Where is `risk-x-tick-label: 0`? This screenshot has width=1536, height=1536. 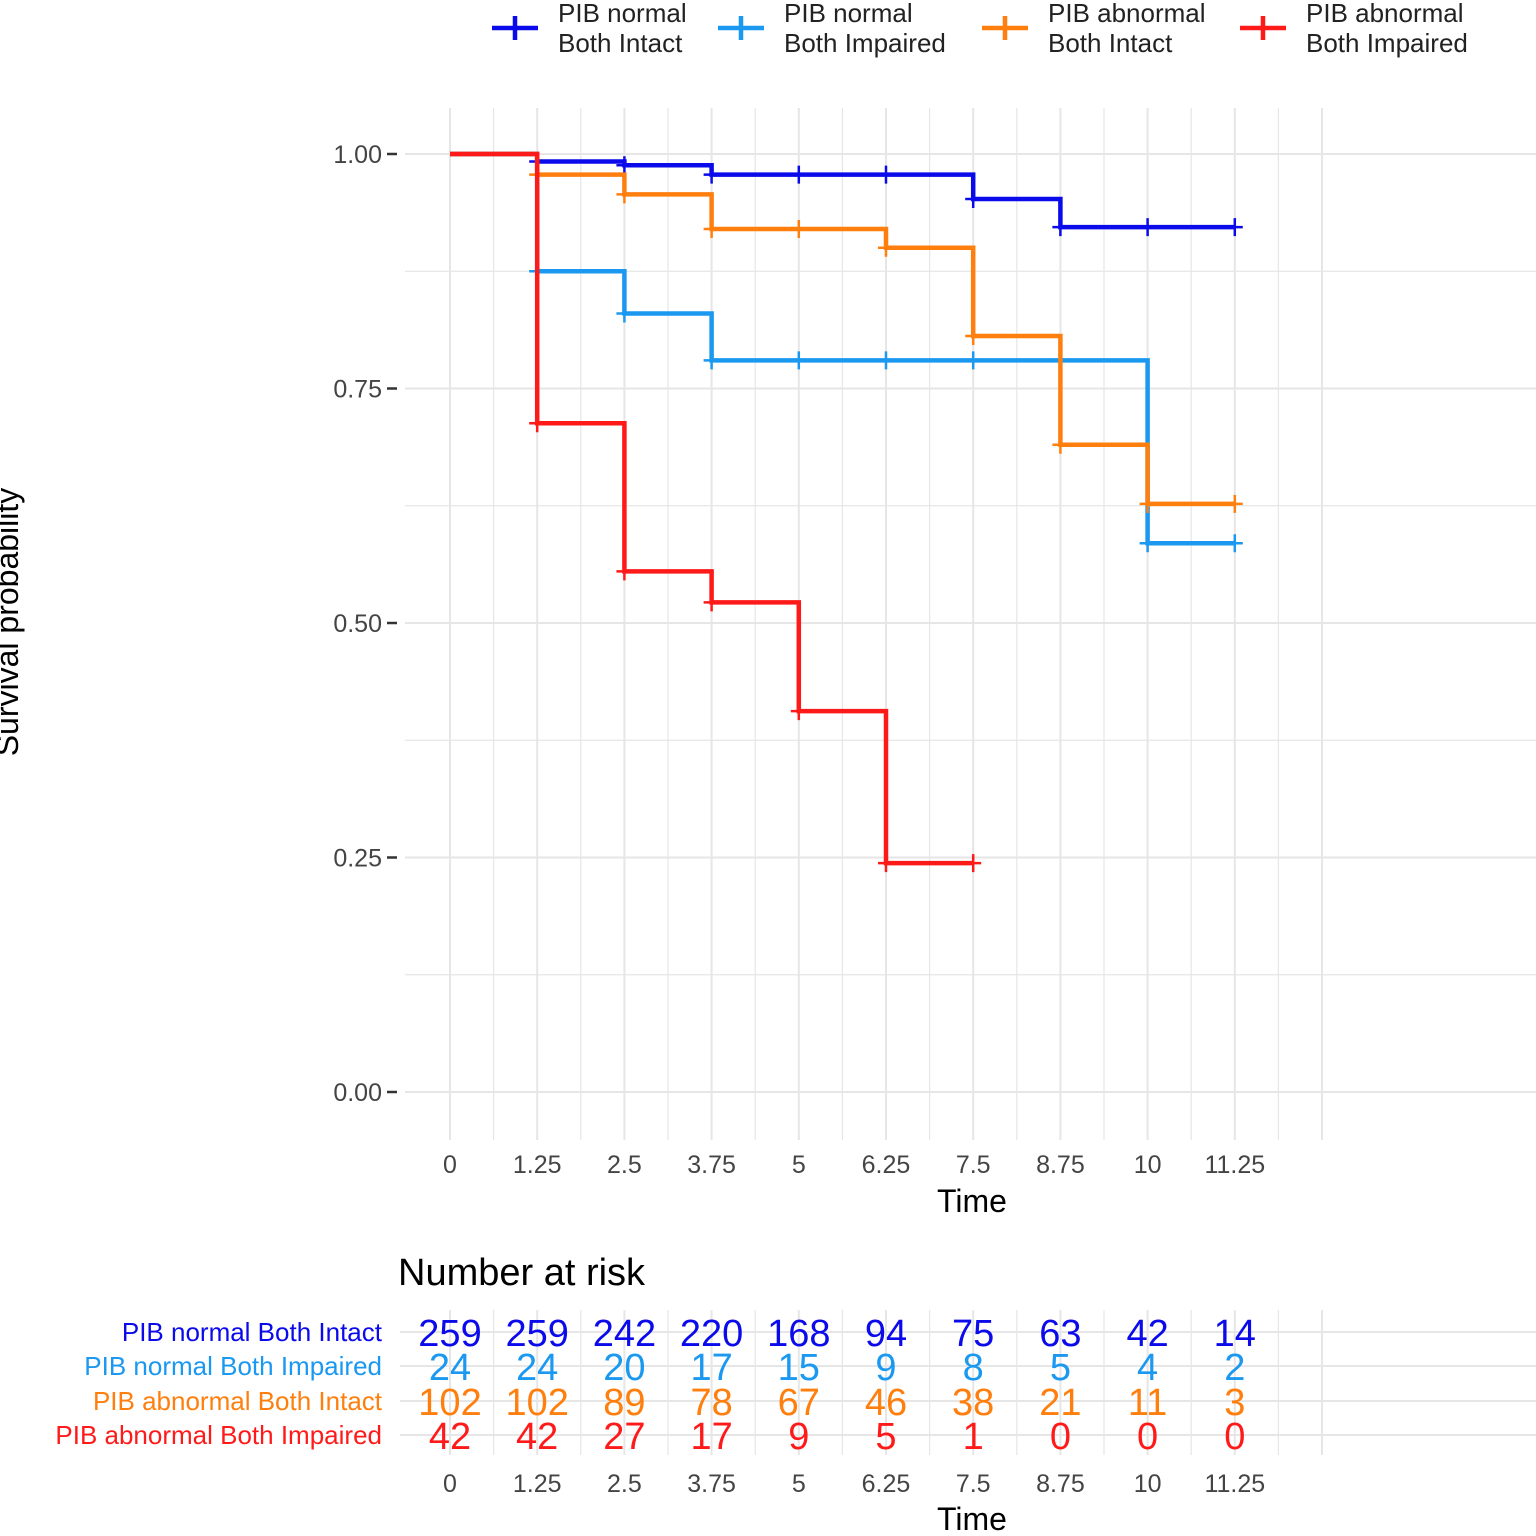 risk-x-tick-label: 0 is located at coordinates (450, 1484).